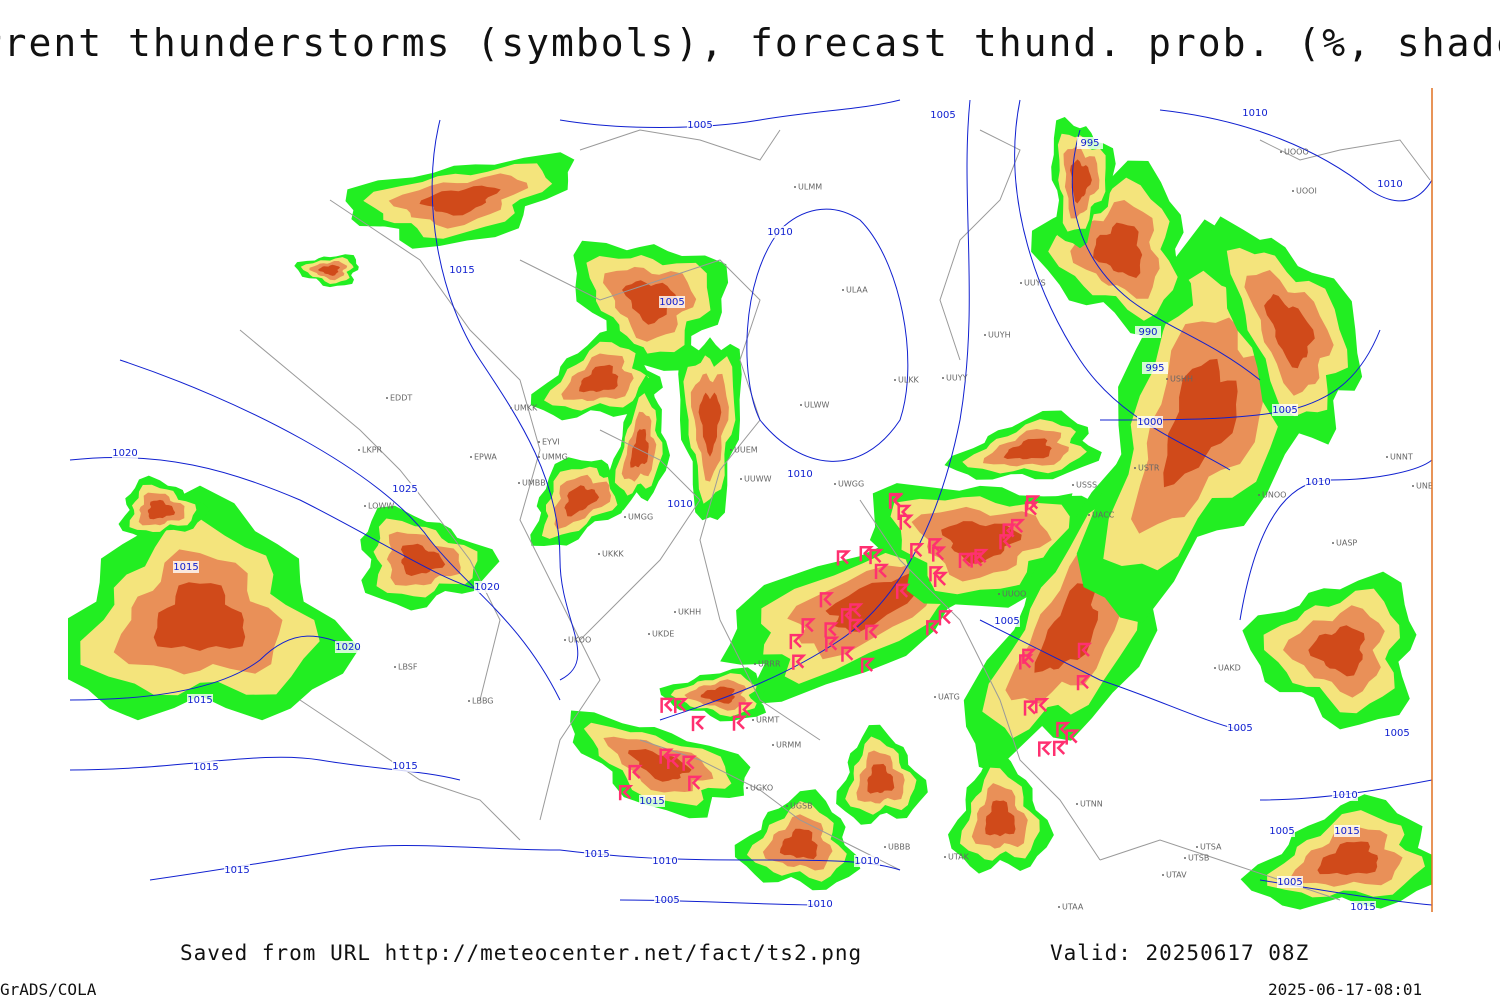  Describe the element at coordinates (663, 634) in the screenshot. I see `station-code: UKDE` at that location.